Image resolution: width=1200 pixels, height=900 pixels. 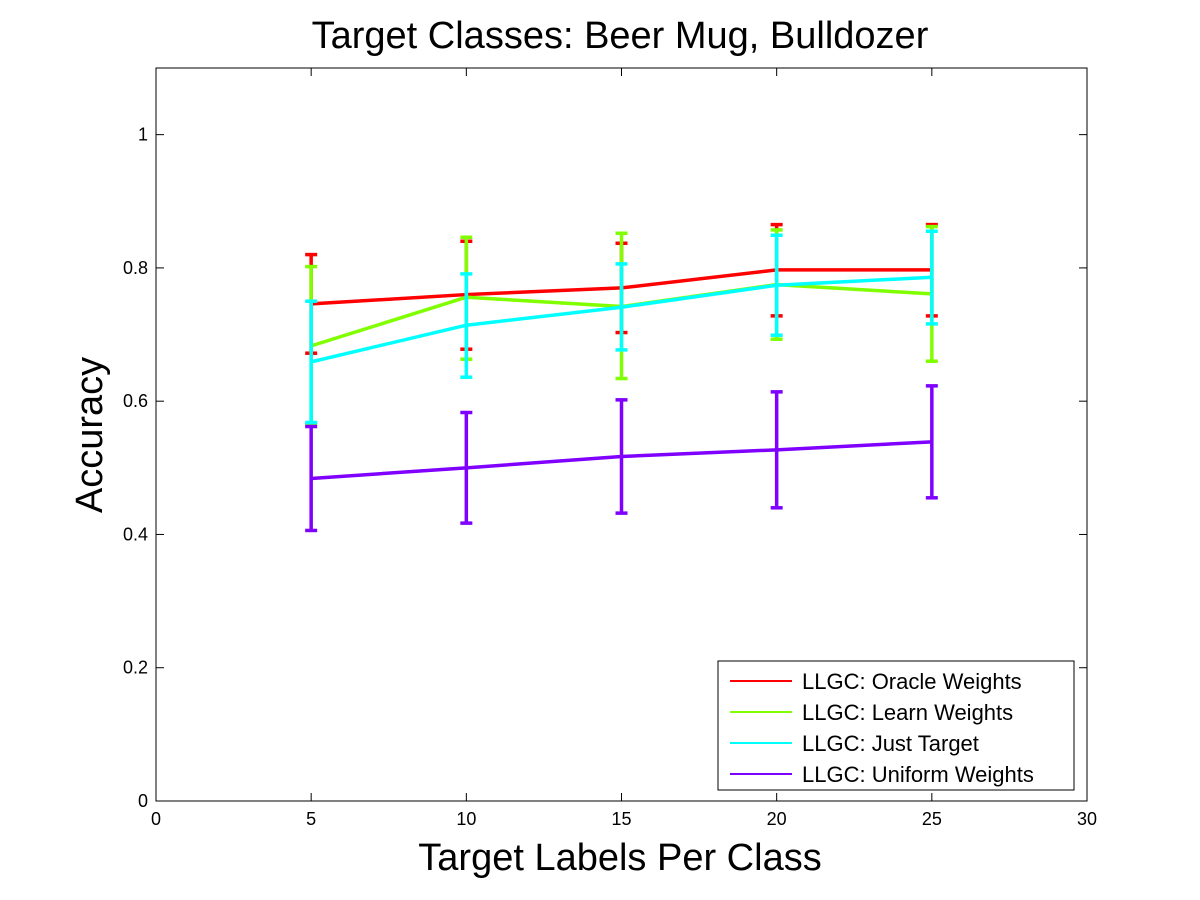 What do you see at coordinates (135, 268) in the screenshot?
I see `y-tick-label: 0.8` at bounding box center [135, 268].